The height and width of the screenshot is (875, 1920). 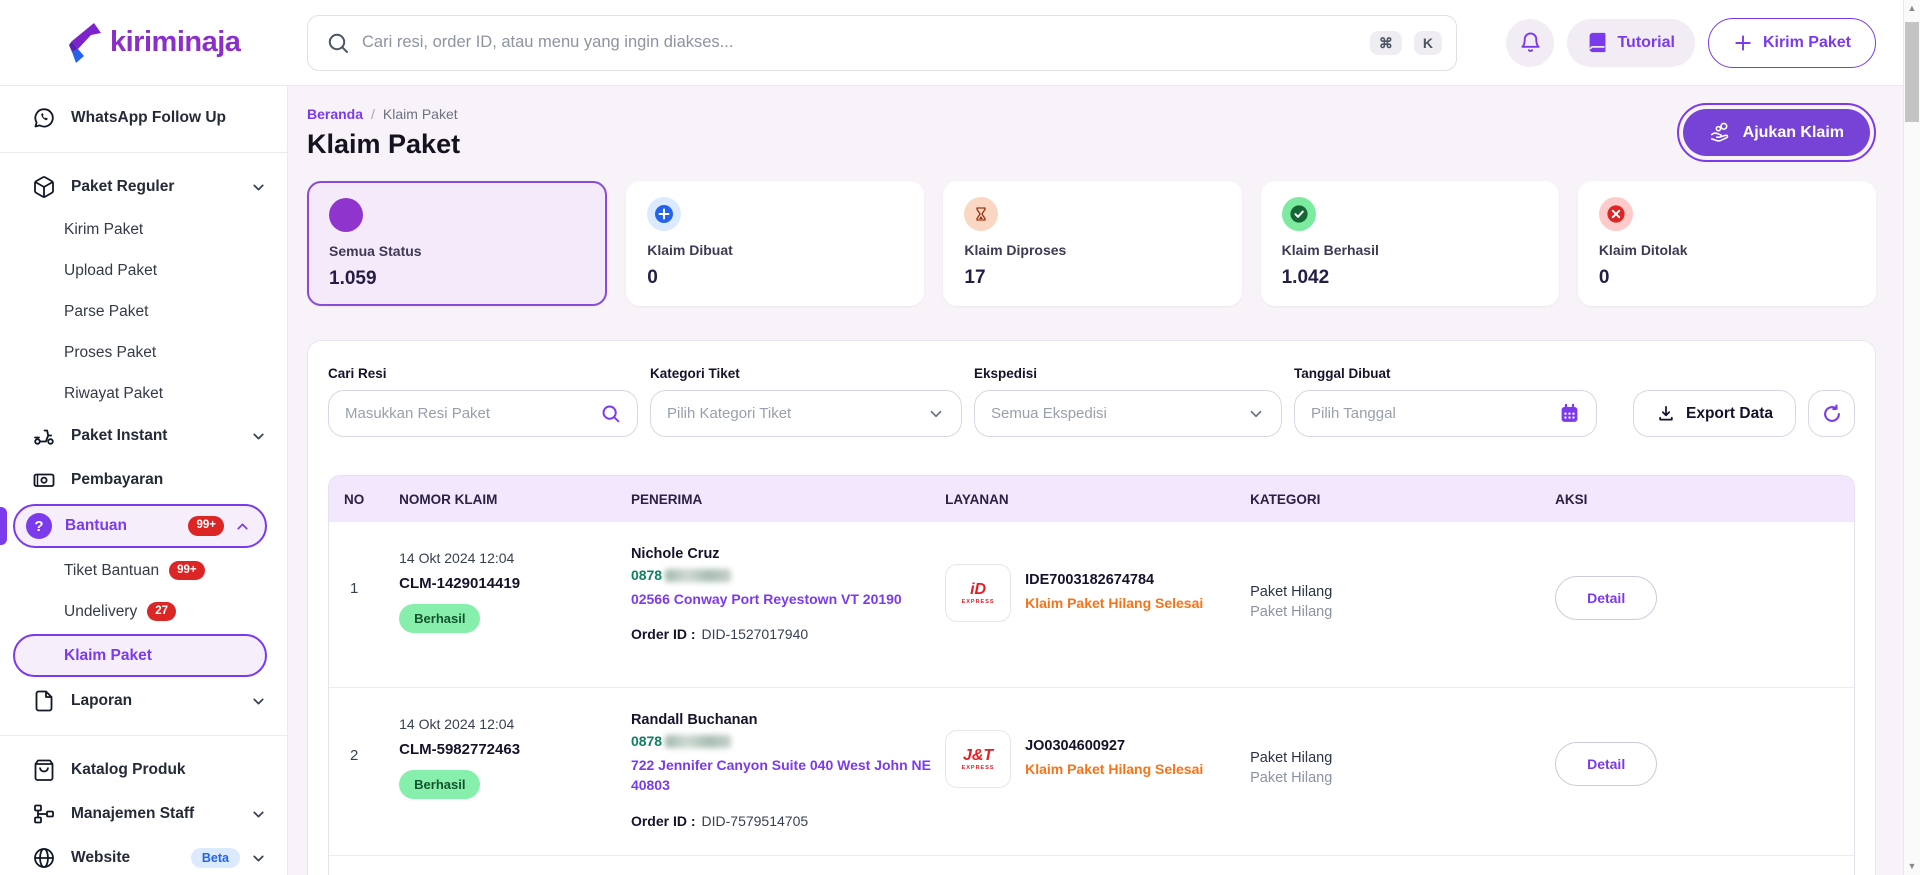 I want to click on ekspedisi-label: Ekspedisi, so click(x=1006, y=373).